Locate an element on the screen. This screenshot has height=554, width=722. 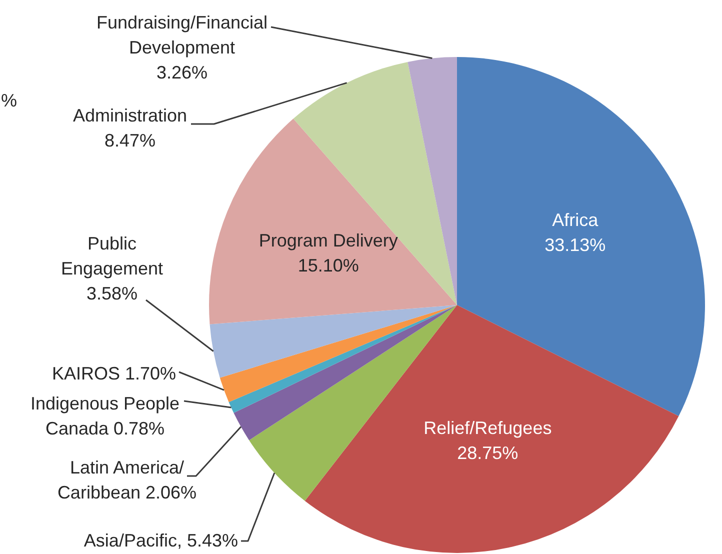
data-label: 3.58% is located at coordinates (112, 293).